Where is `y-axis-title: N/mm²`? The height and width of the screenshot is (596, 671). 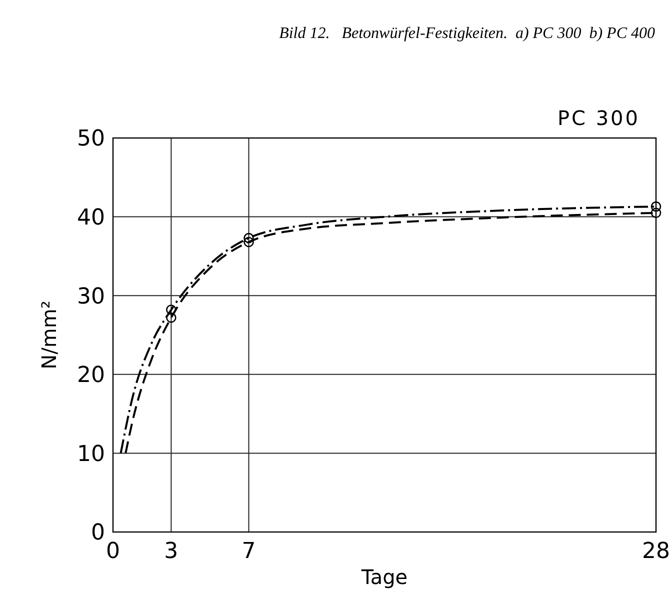 y-axis-title: N/mm² is located at coordinates (49, 335).